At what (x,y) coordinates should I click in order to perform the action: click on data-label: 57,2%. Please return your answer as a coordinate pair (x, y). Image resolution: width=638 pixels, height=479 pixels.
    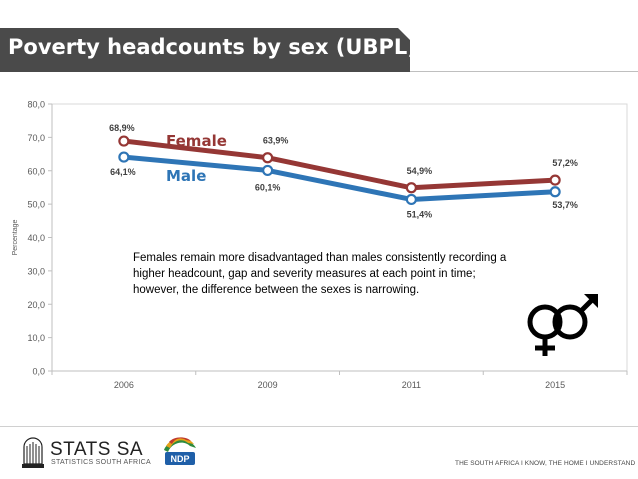
    Looking at the image, I should click on (565, 163).